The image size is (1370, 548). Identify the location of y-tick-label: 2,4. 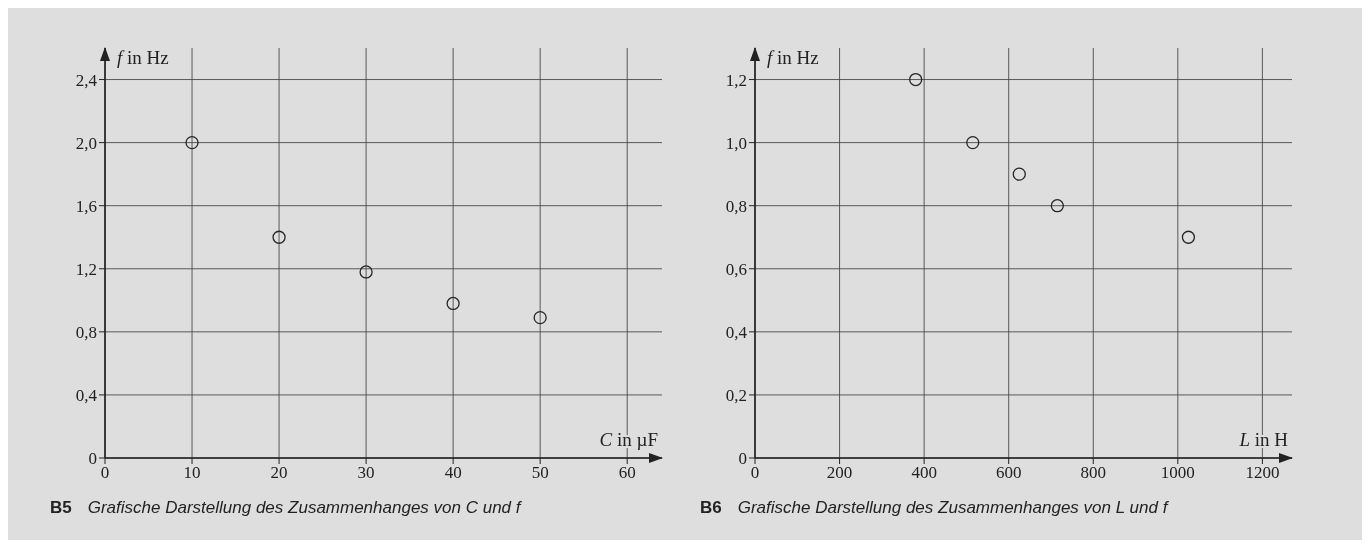
(86, 80).